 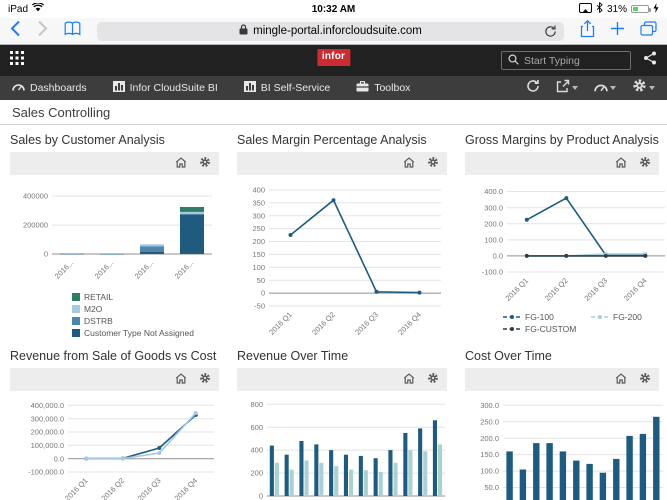 I want to click on bookmarks-button, so click(x=72, y=31).